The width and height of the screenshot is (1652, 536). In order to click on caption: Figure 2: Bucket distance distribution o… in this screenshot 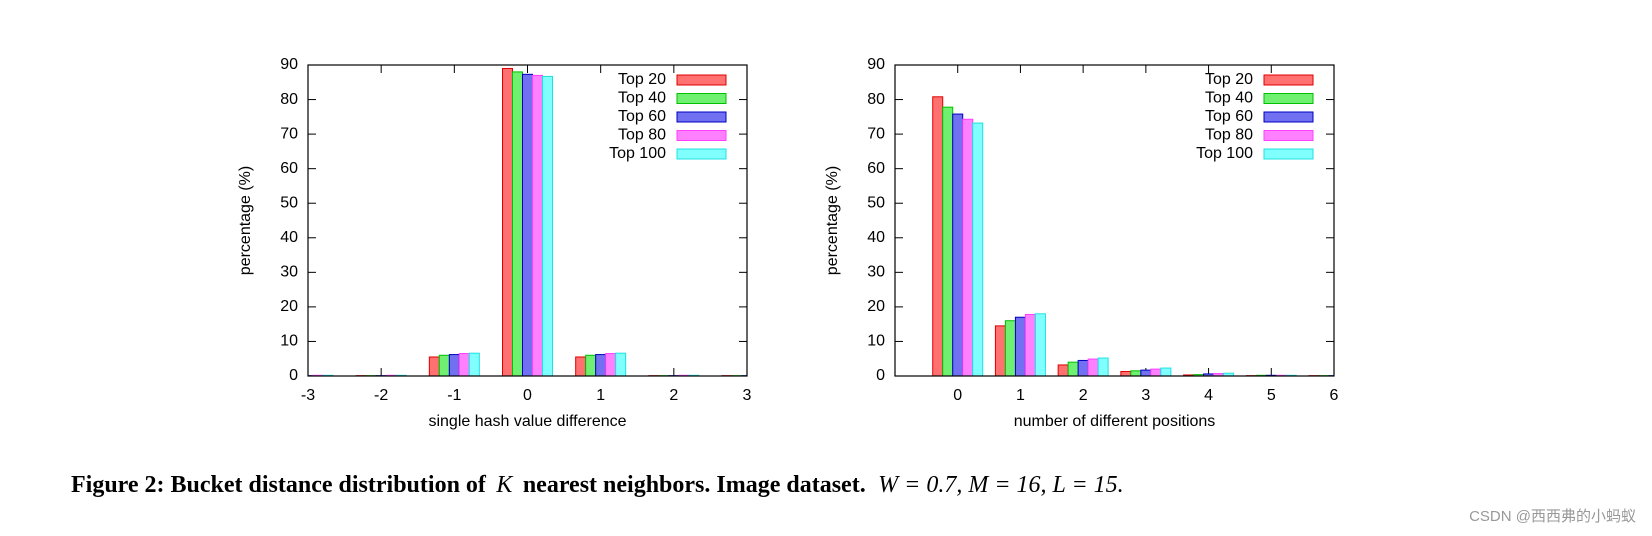, I will do `click(597, 485)`.